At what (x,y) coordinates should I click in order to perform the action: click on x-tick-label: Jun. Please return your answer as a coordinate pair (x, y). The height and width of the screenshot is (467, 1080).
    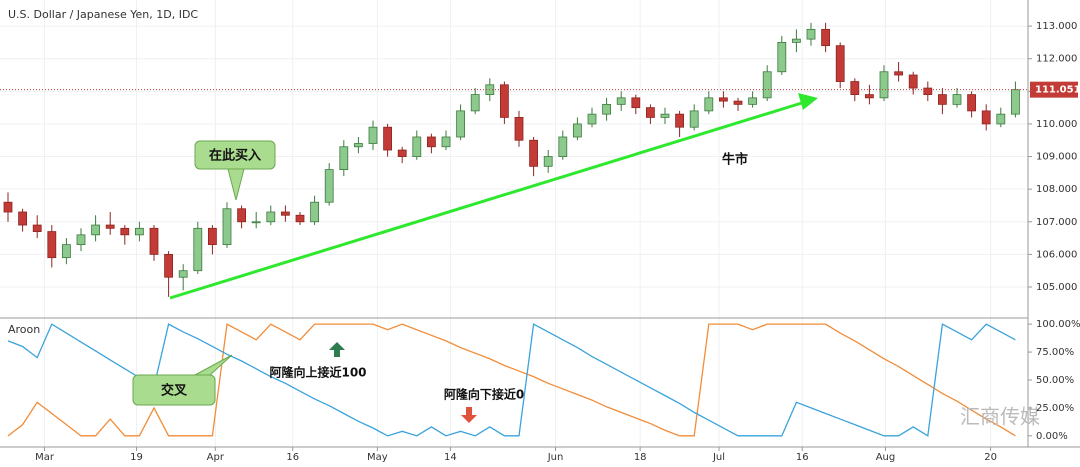
    Looking at the image, I should click on (555, 457).